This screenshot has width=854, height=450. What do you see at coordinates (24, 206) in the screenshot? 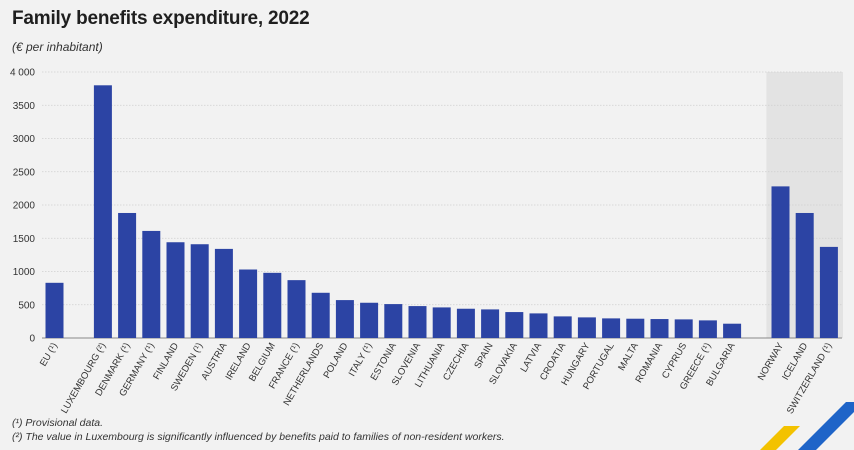
I see `y-tick-label: 2000` at bounding box center [24, 206].